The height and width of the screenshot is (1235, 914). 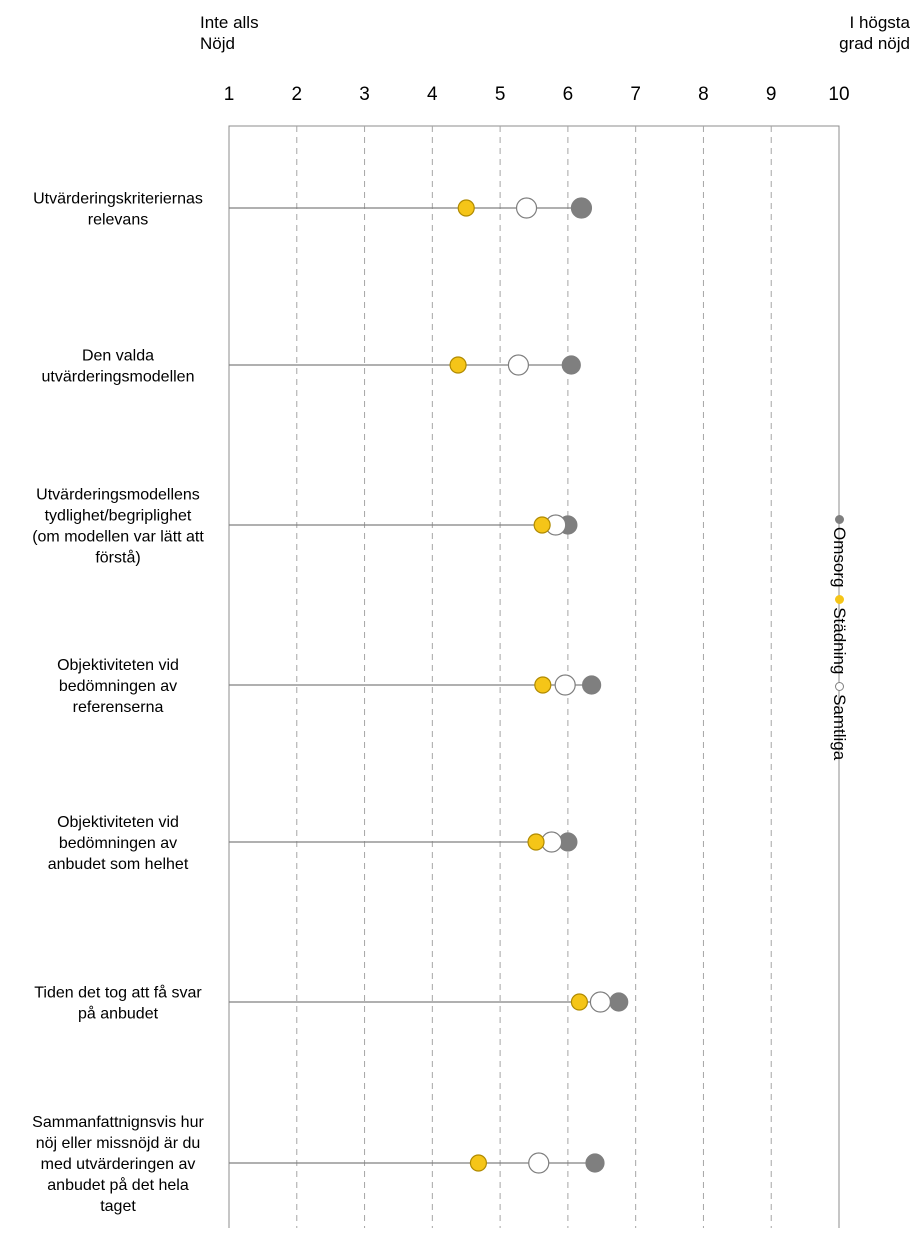 I want to click on scale-low-line2: Nöjd, so click(x=217, y=43).